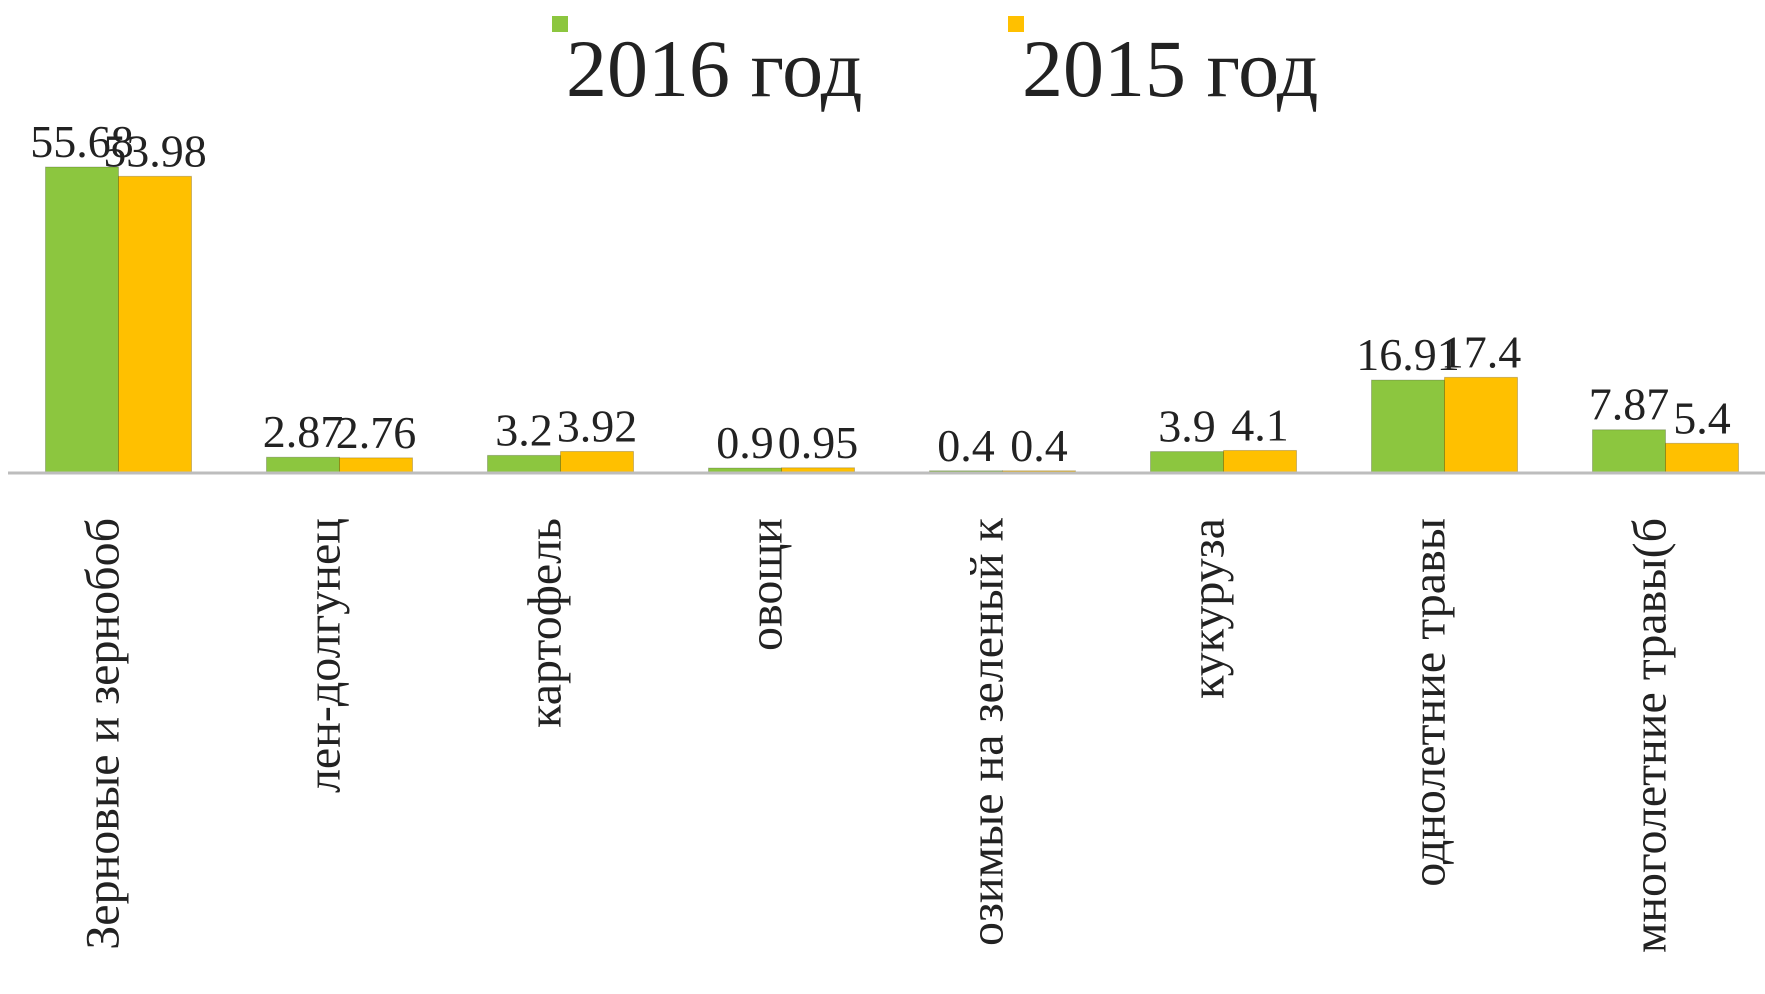  What do you see at coordinates (1629, 404) in the screenshot?
I see `data-label: 7.87` at bounding box center [1629, 404].